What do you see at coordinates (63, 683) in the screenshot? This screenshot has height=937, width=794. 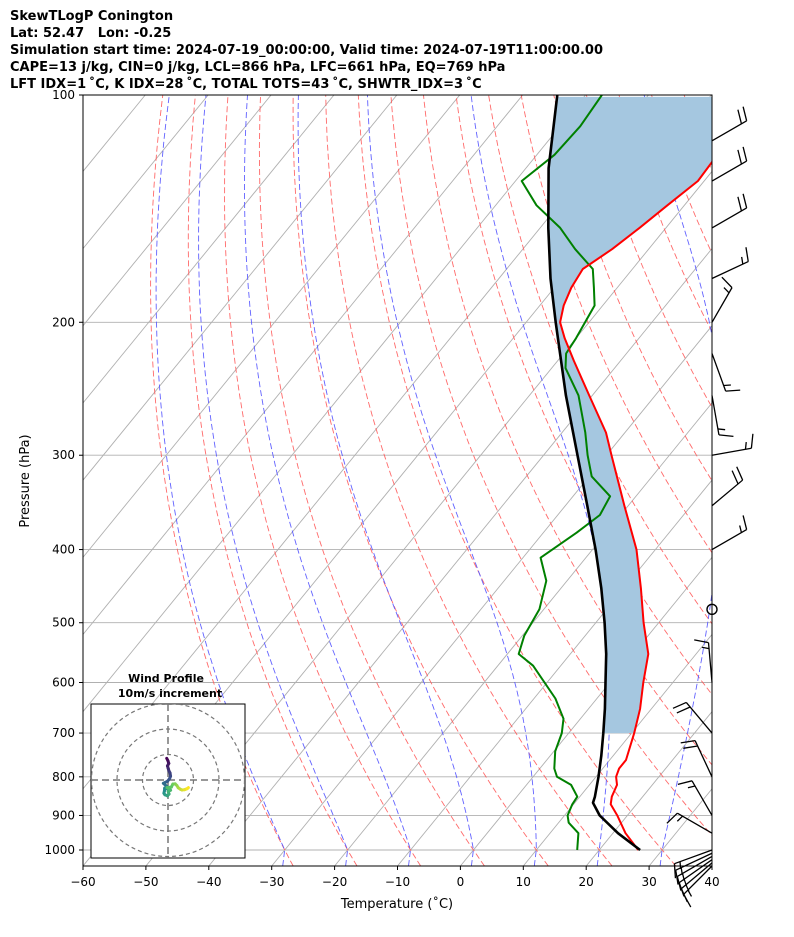 I see `y-tick-label: 600` at bounding box center [63, 683].